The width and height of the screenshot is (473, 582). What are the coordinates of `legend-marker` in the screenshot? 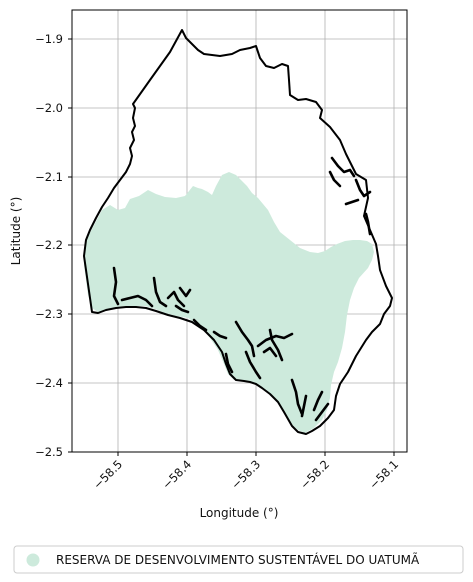 It's located at (33, 560).